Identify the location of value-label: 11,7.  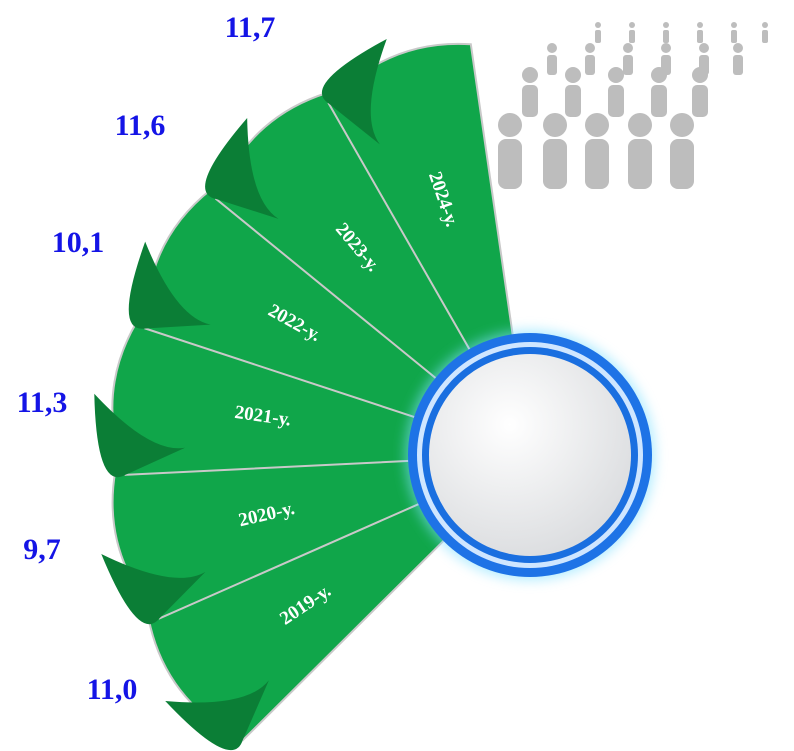
(250, 27).